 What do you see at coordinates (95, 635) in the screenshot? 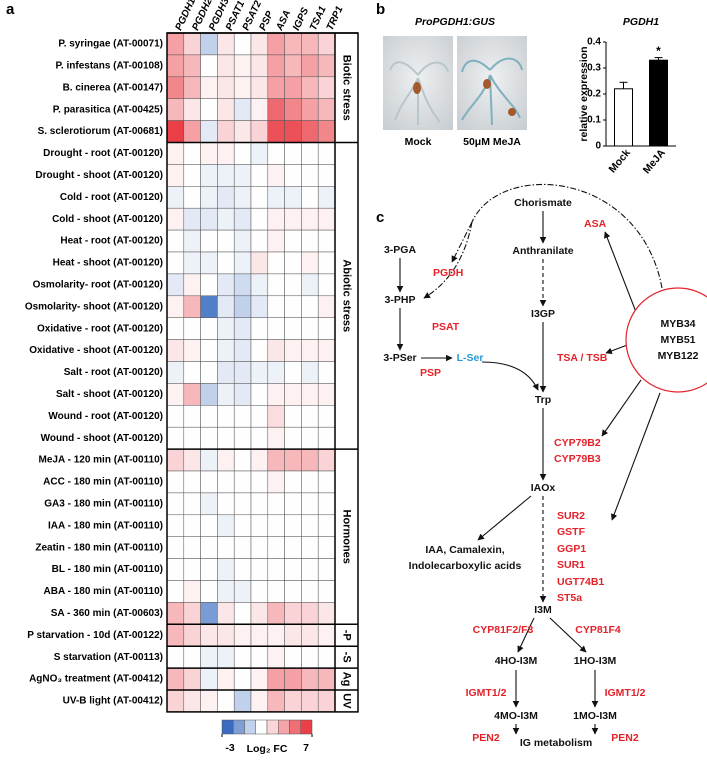
I see `row-label: P starvation - 10d (AT-00122)` at bounding box center [95, 635].